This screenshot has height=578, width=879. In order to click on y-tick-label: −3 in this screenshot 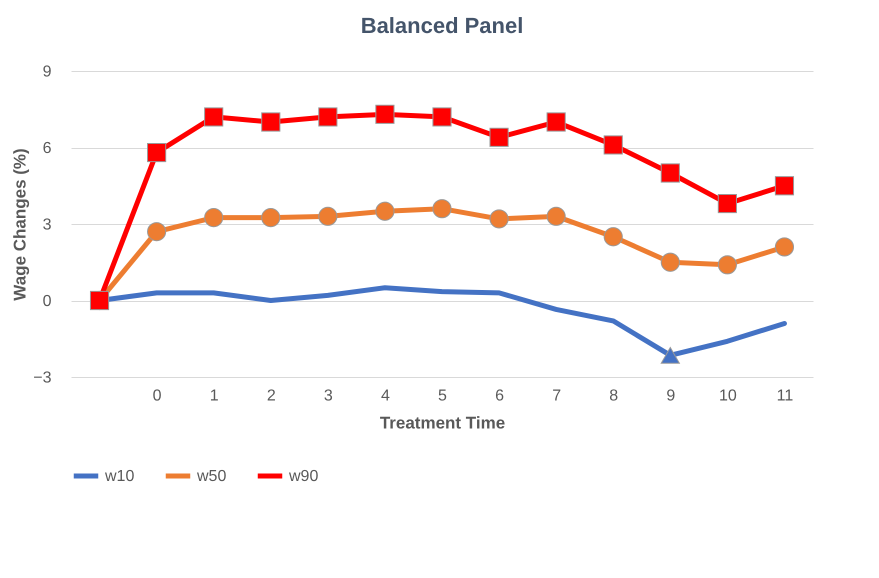, I will do `click(42, 378)`.